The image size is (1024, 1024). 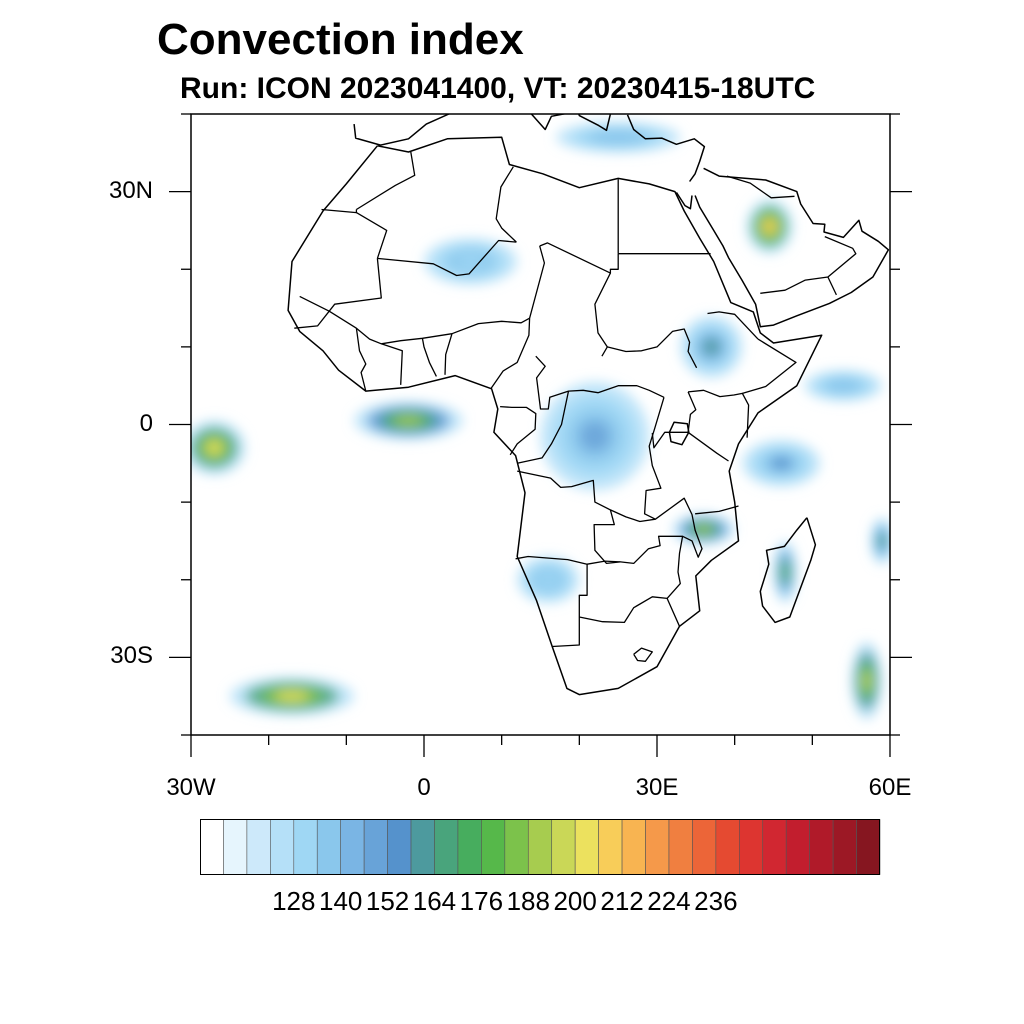 What do you see at coordinates (769, 366) in the screenshot?
I see `border-ethiopia-somalia` at bounding box center [769, 366].